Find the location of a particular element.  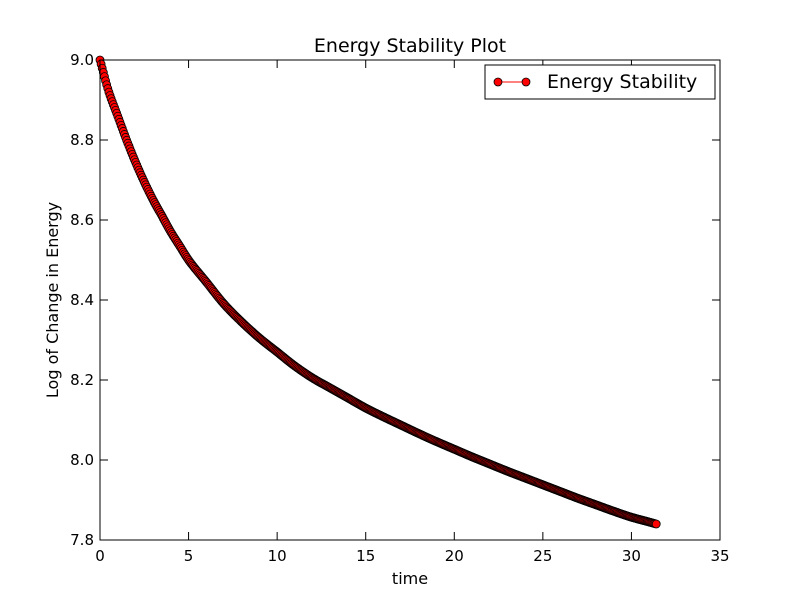

y-tick-label: 8.8 is located at coordinates (82, 140).